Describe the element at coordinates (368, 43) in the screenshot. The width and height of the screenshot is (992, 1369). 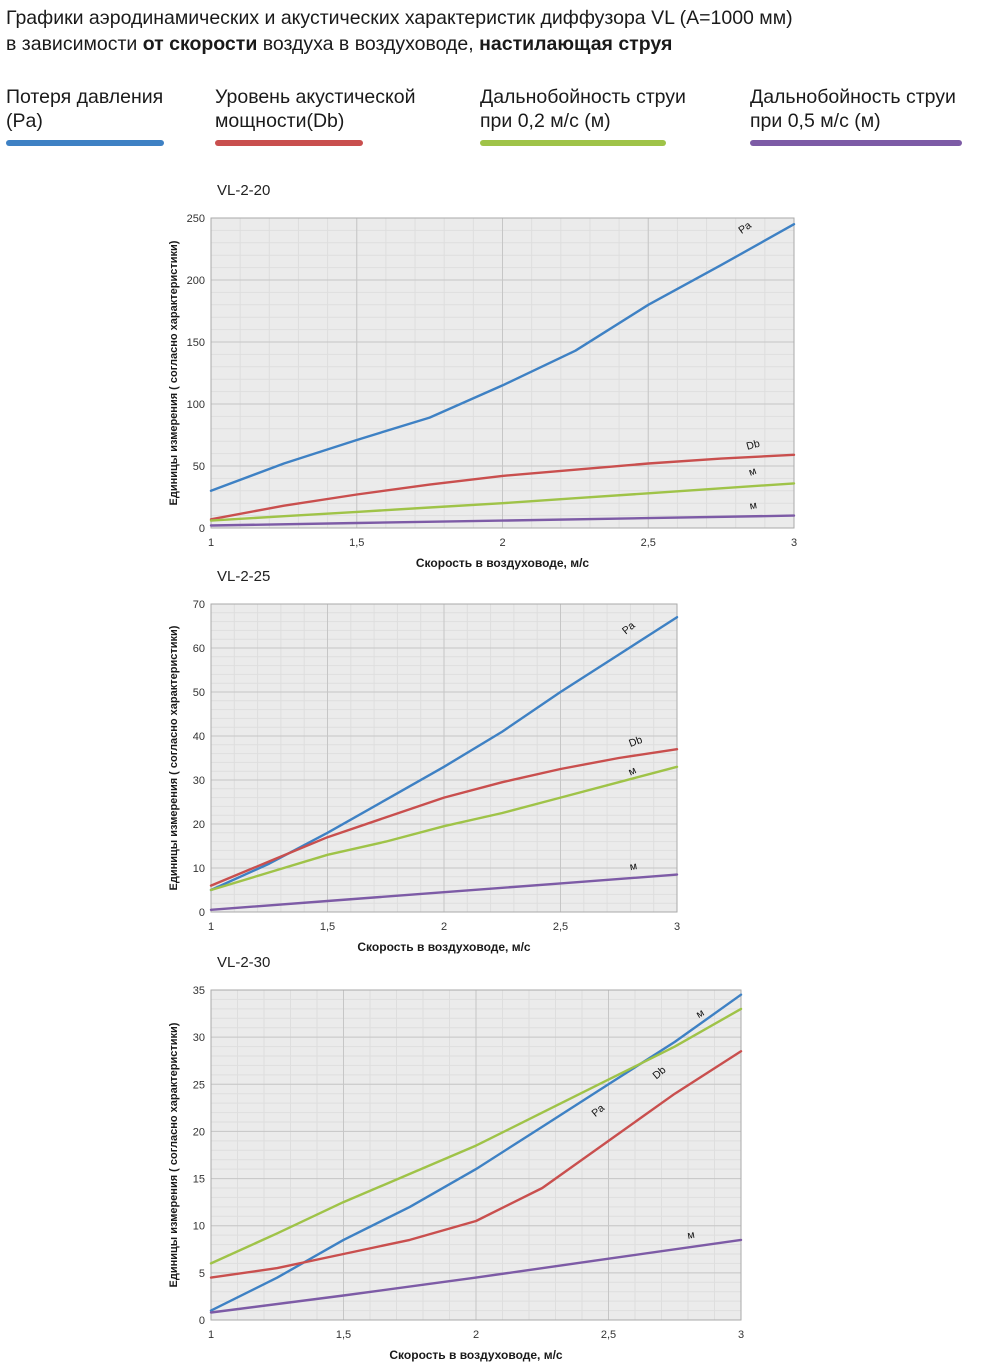
I see `title-text: воздуха в воздуховоде,` at that location.